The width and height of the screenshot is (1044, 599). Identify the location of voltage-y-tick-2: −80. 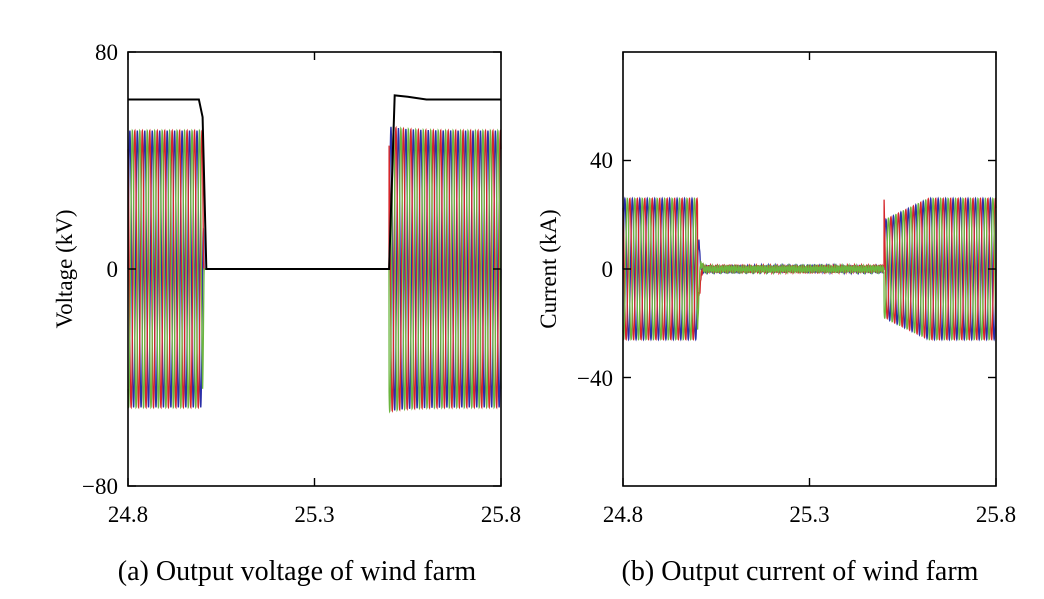
(100, 486).